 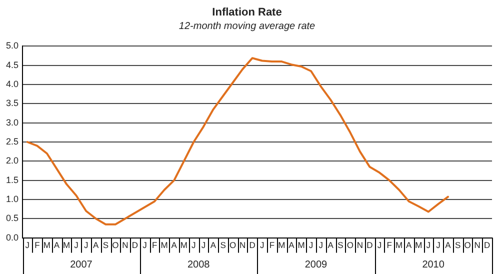 I want to click on text: 2009, so click(x=316, y=265).